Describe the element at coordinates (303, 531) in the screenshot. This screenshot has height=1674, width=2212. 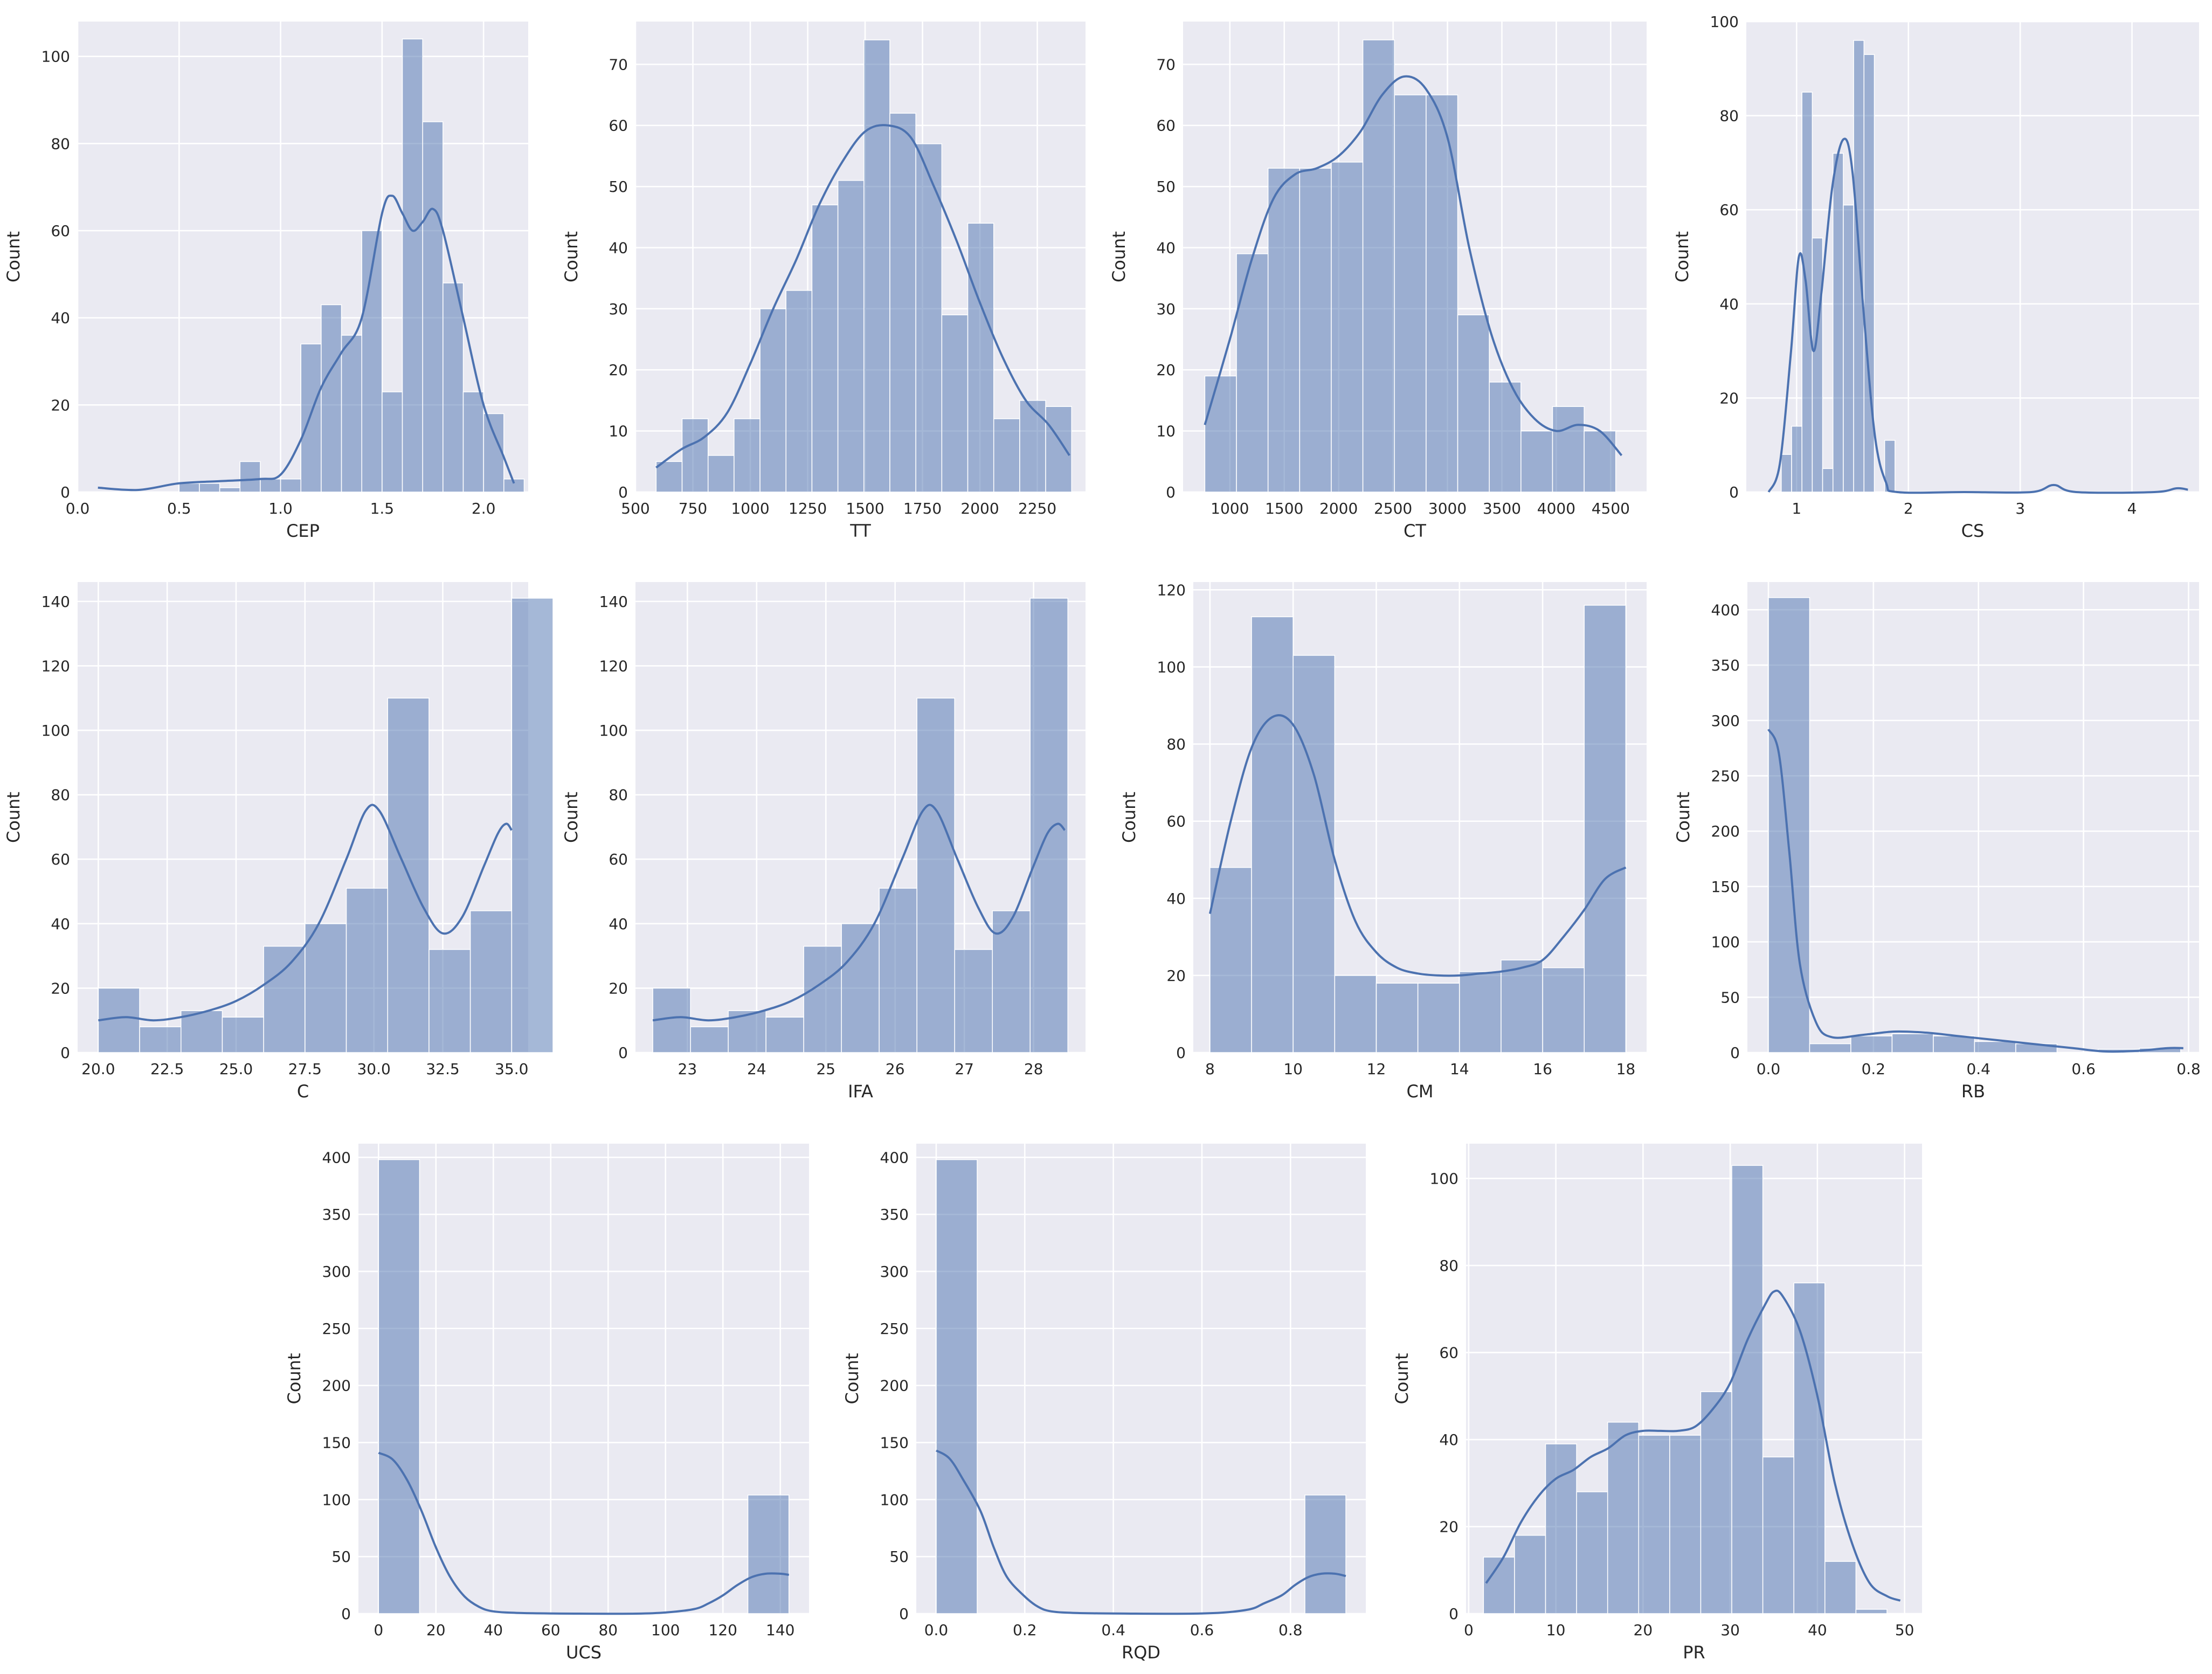
I see `x-axis-label: CEP` at that location.